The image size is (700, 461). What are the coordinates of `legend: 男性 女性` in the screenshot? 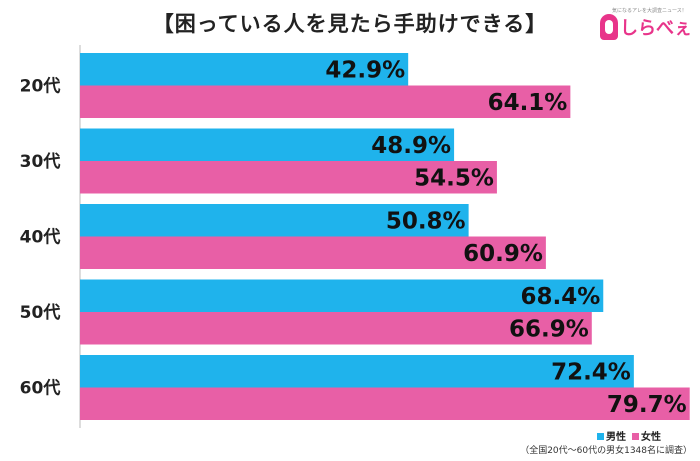 It's located at (632, 435).